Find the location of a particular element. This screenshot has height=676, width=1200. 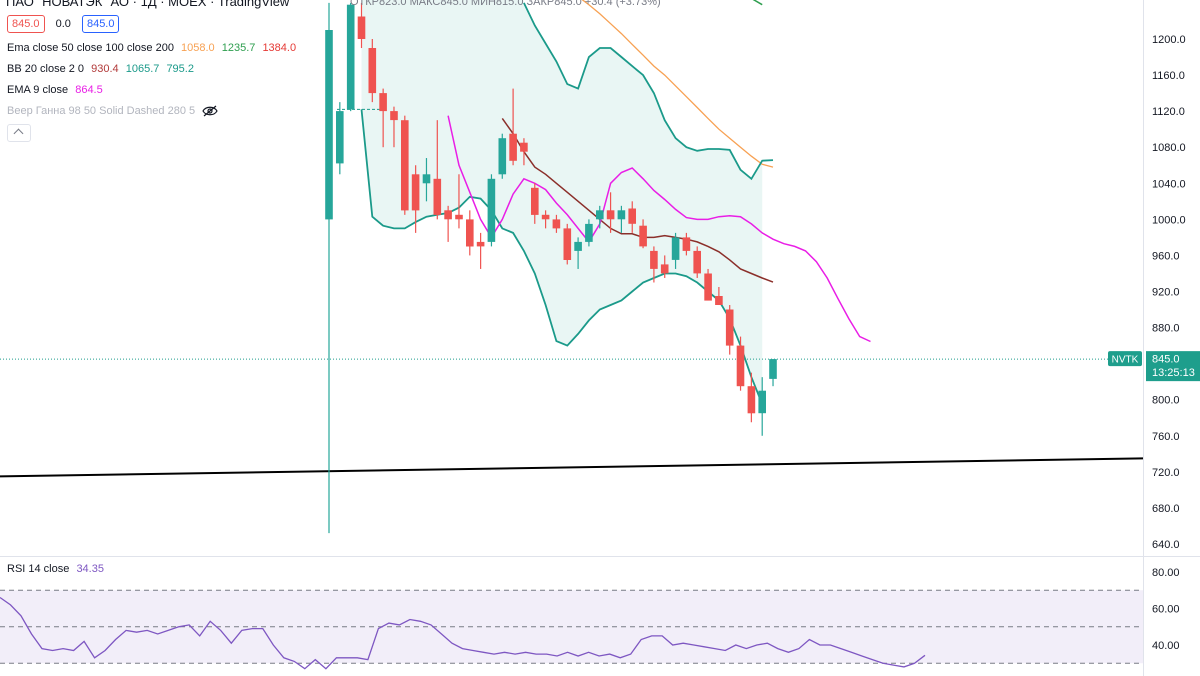

ema100-value: 1235.7 is located at coordinates (238, 48).